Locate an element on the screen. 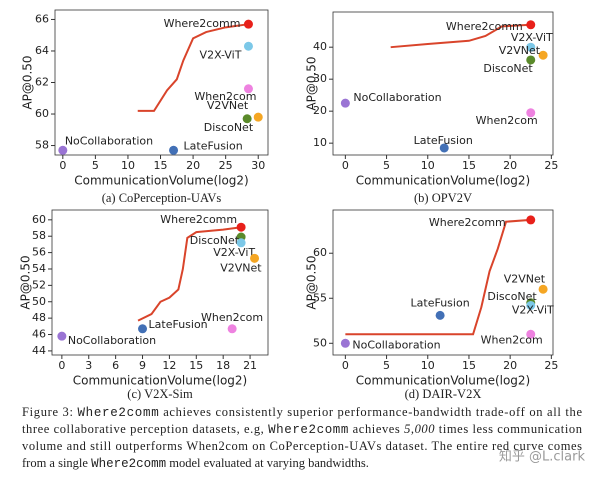 The height and width of the screenshot is (480, 600). y-tick-label: 54 is located at coordinates (39, 268).